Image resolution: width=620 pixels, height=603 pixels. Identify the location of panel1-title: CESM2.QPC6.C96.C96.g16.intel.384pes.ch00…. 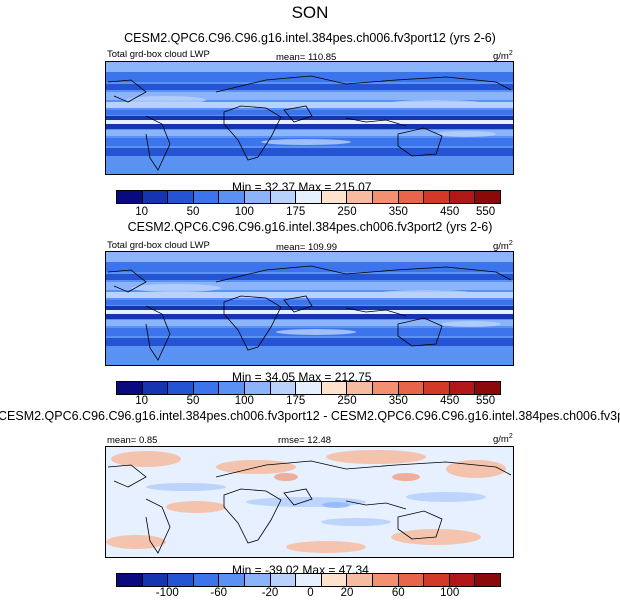
(310, 38).